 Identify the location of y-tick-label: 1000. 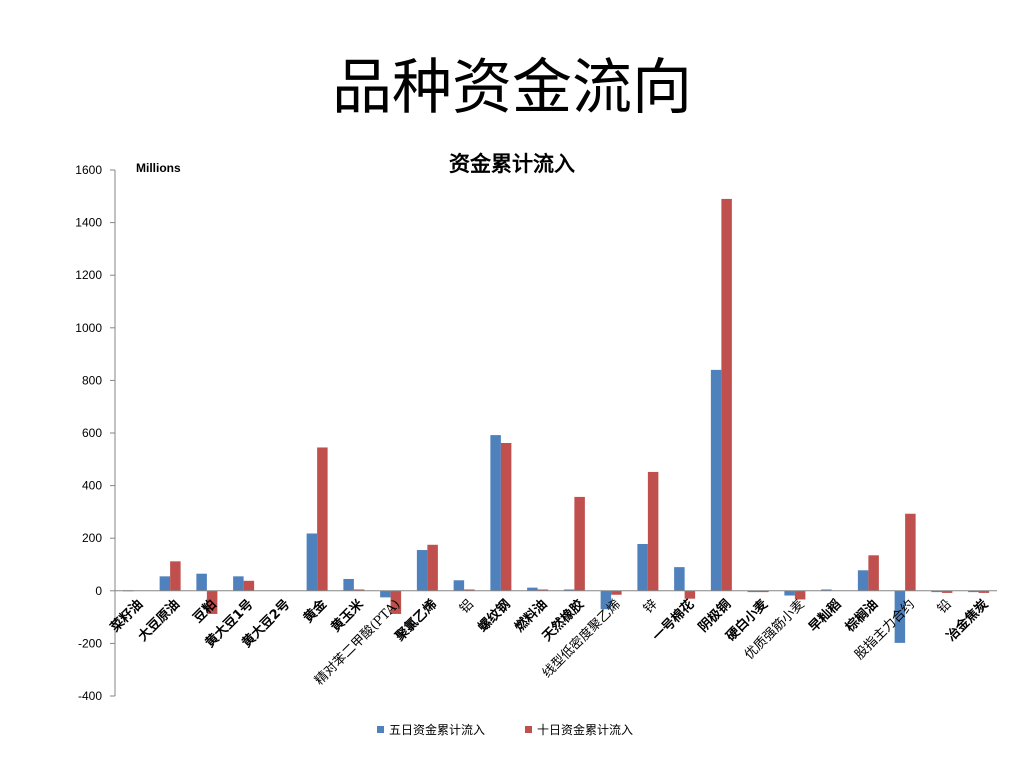
(88, 328).